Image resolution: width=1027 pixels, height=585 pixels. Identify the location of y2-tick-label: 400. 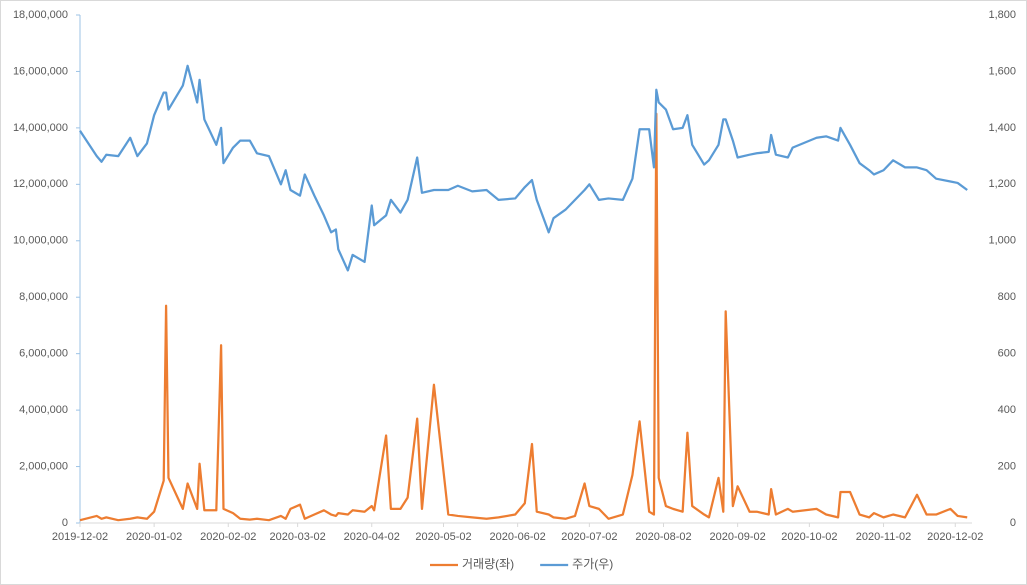
(1007, 410).